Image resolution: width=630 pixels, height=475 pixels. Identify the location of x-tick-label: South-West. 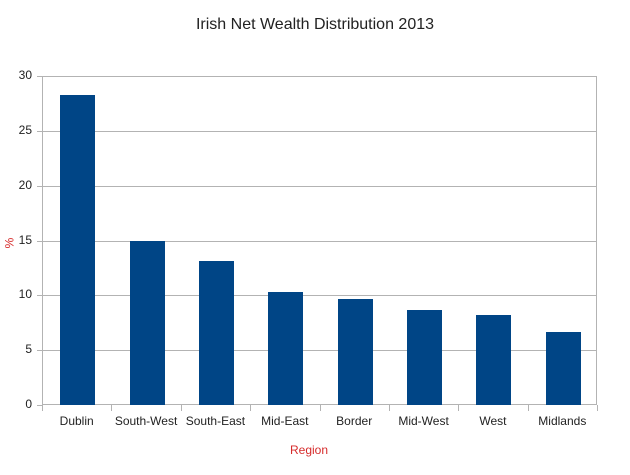
(146, 421).